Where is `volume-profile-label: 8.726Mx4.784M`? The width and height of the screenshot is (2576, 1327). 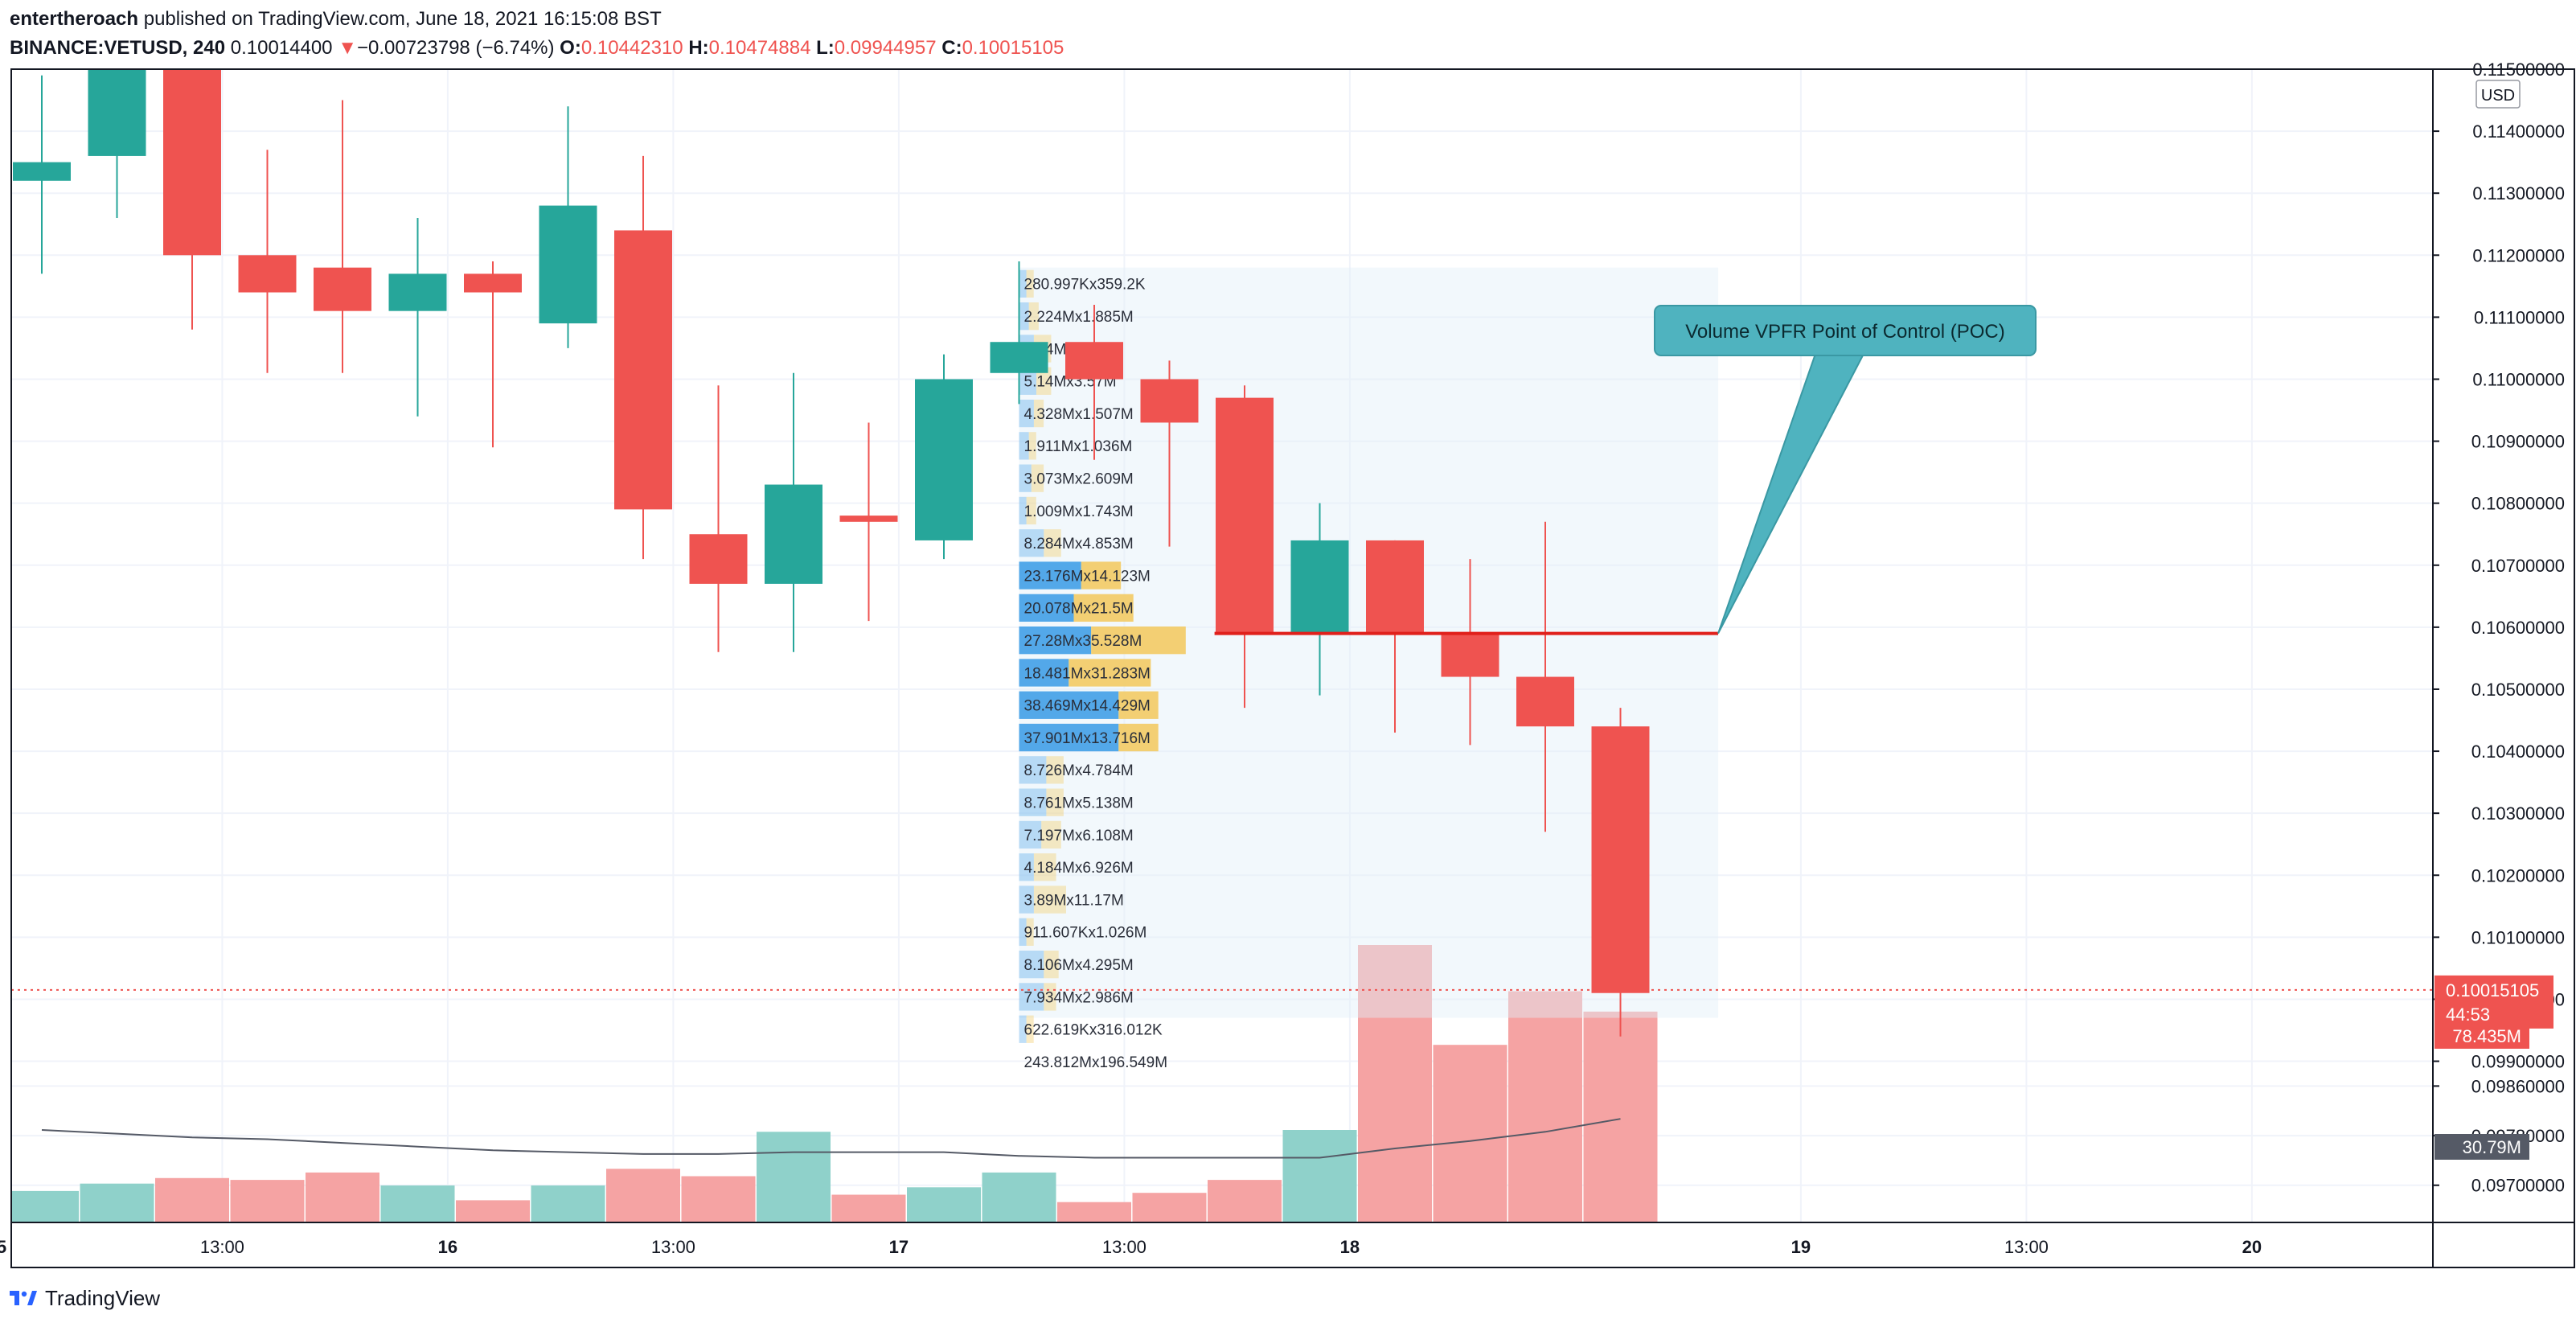 volume-profile-label: 8.726Mx4.784M is located at coordinates (1079, 770).